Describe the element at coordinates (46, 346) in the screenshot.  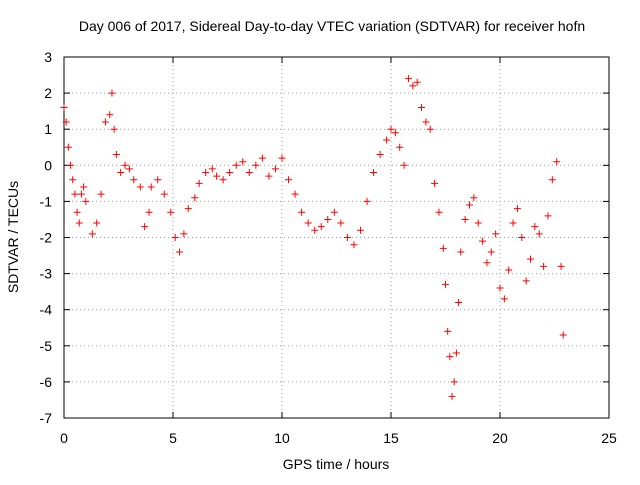
I see `y-tick-label: -5` at that location.